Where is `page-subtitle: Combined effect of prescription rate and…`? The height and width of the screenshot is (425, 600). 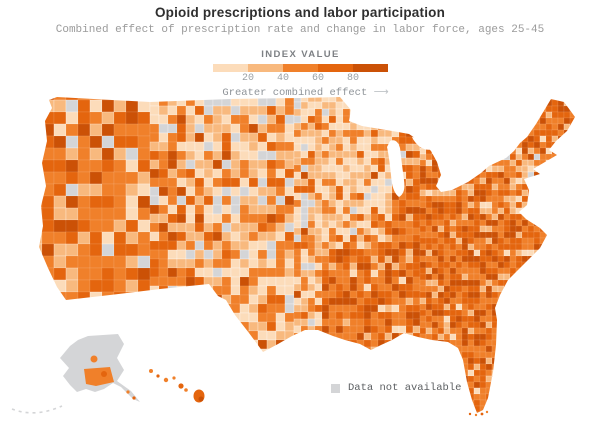
page-subtitle: Combined effect of prescription rate and… is located at coordinates (300, 30).